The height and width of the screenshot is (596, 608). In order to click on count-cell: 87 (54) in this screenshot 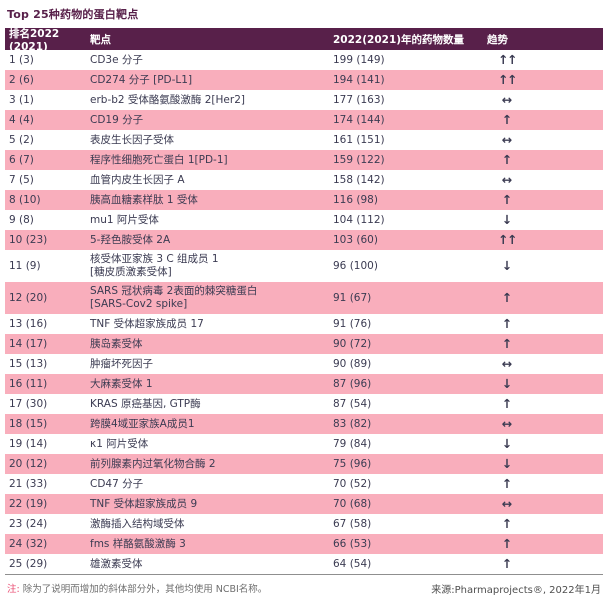, I will do `click(352, 404)`.